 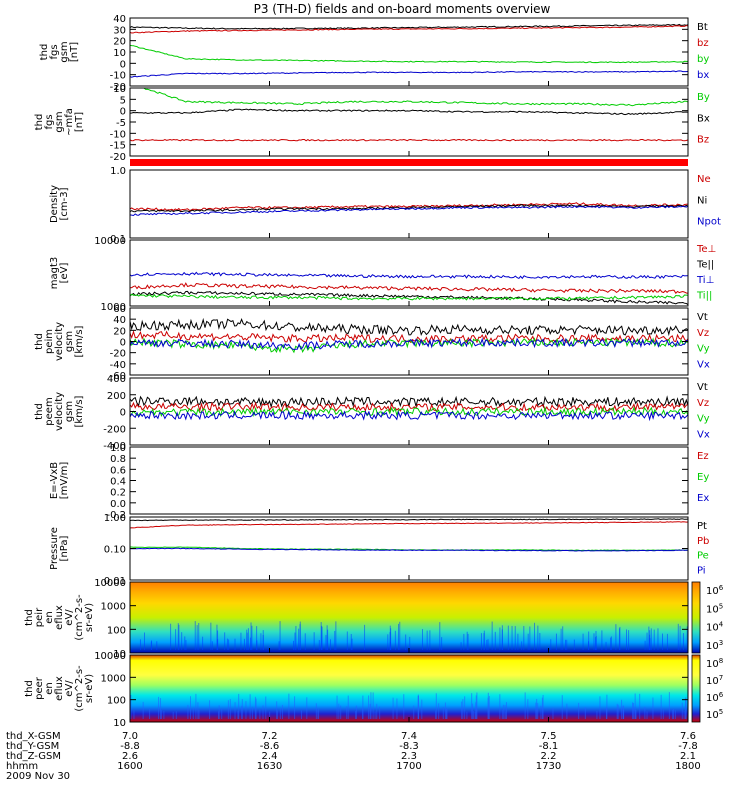 What do you see at coordinates (702, 27) in the screenshot?
I see `fgs_gsm-legend-1: Bt` at bounding box center [702, 27].